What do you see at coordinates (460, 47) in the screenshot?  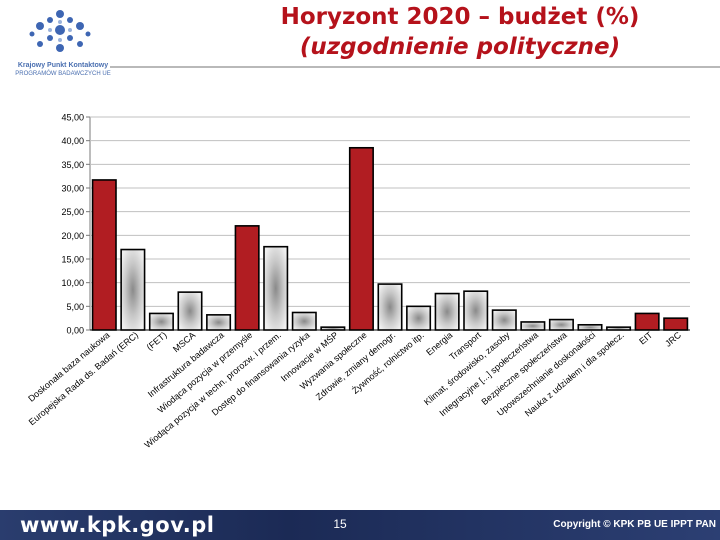 I see `page-subtitle: (uzgodnienie polityczne)` at bounding box center [460, 47].